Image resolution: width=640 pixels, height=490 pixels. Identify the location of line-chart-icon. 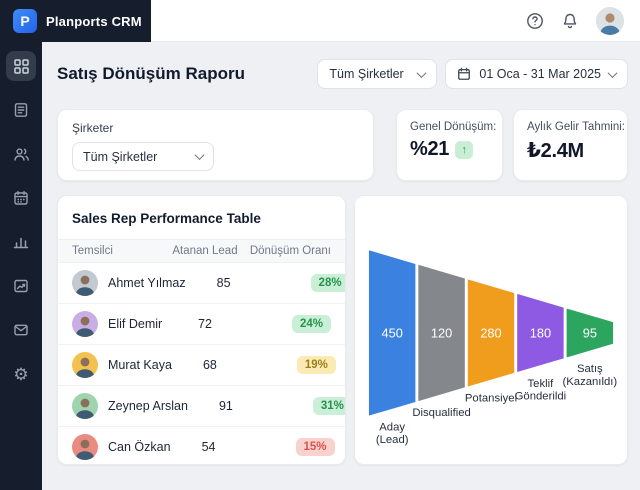
(21, 286).